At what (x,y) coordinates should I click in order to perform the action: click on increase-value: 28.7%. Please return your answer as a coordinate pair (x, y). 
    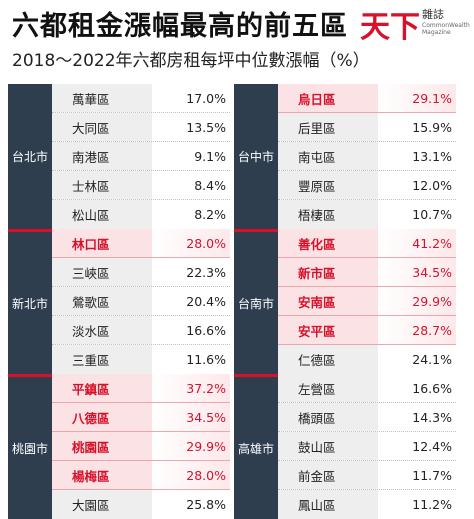
    Looking at the image, I should click on (417, 330).